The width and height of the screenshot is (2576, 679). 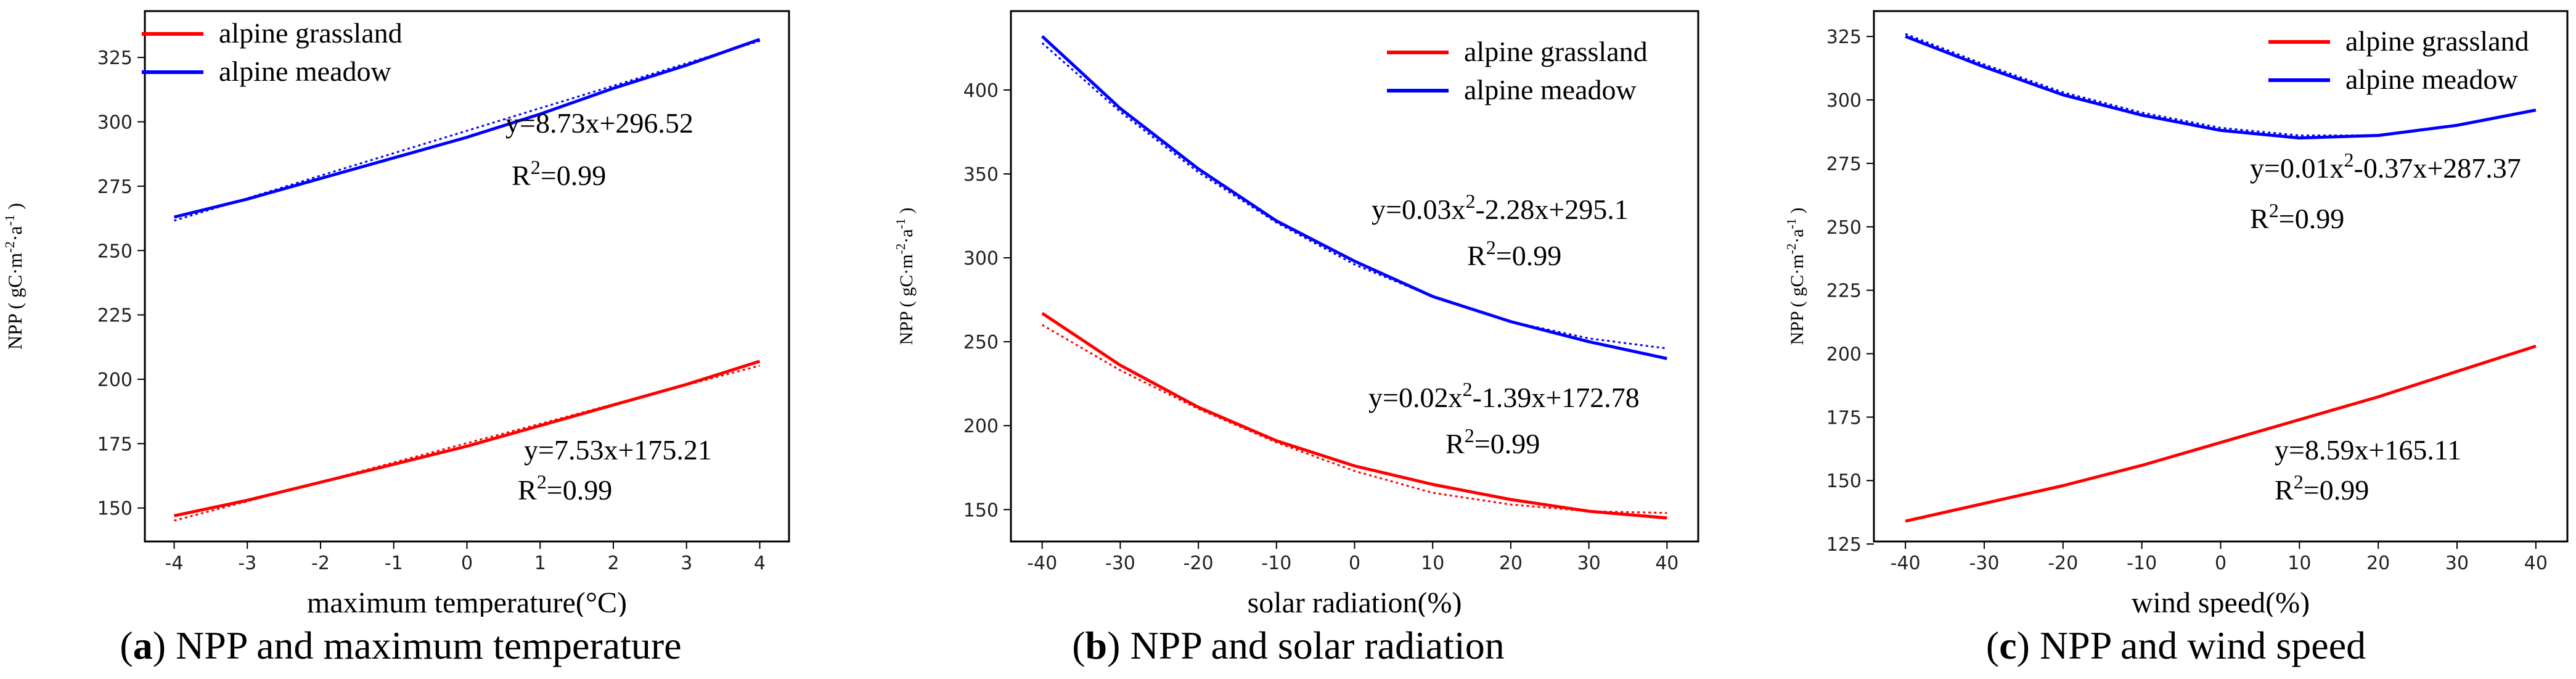 What do you see at coordinates (981, 91) in the screenshot?
I see `y-tick-label: 400` at bounding box center [981, 91].